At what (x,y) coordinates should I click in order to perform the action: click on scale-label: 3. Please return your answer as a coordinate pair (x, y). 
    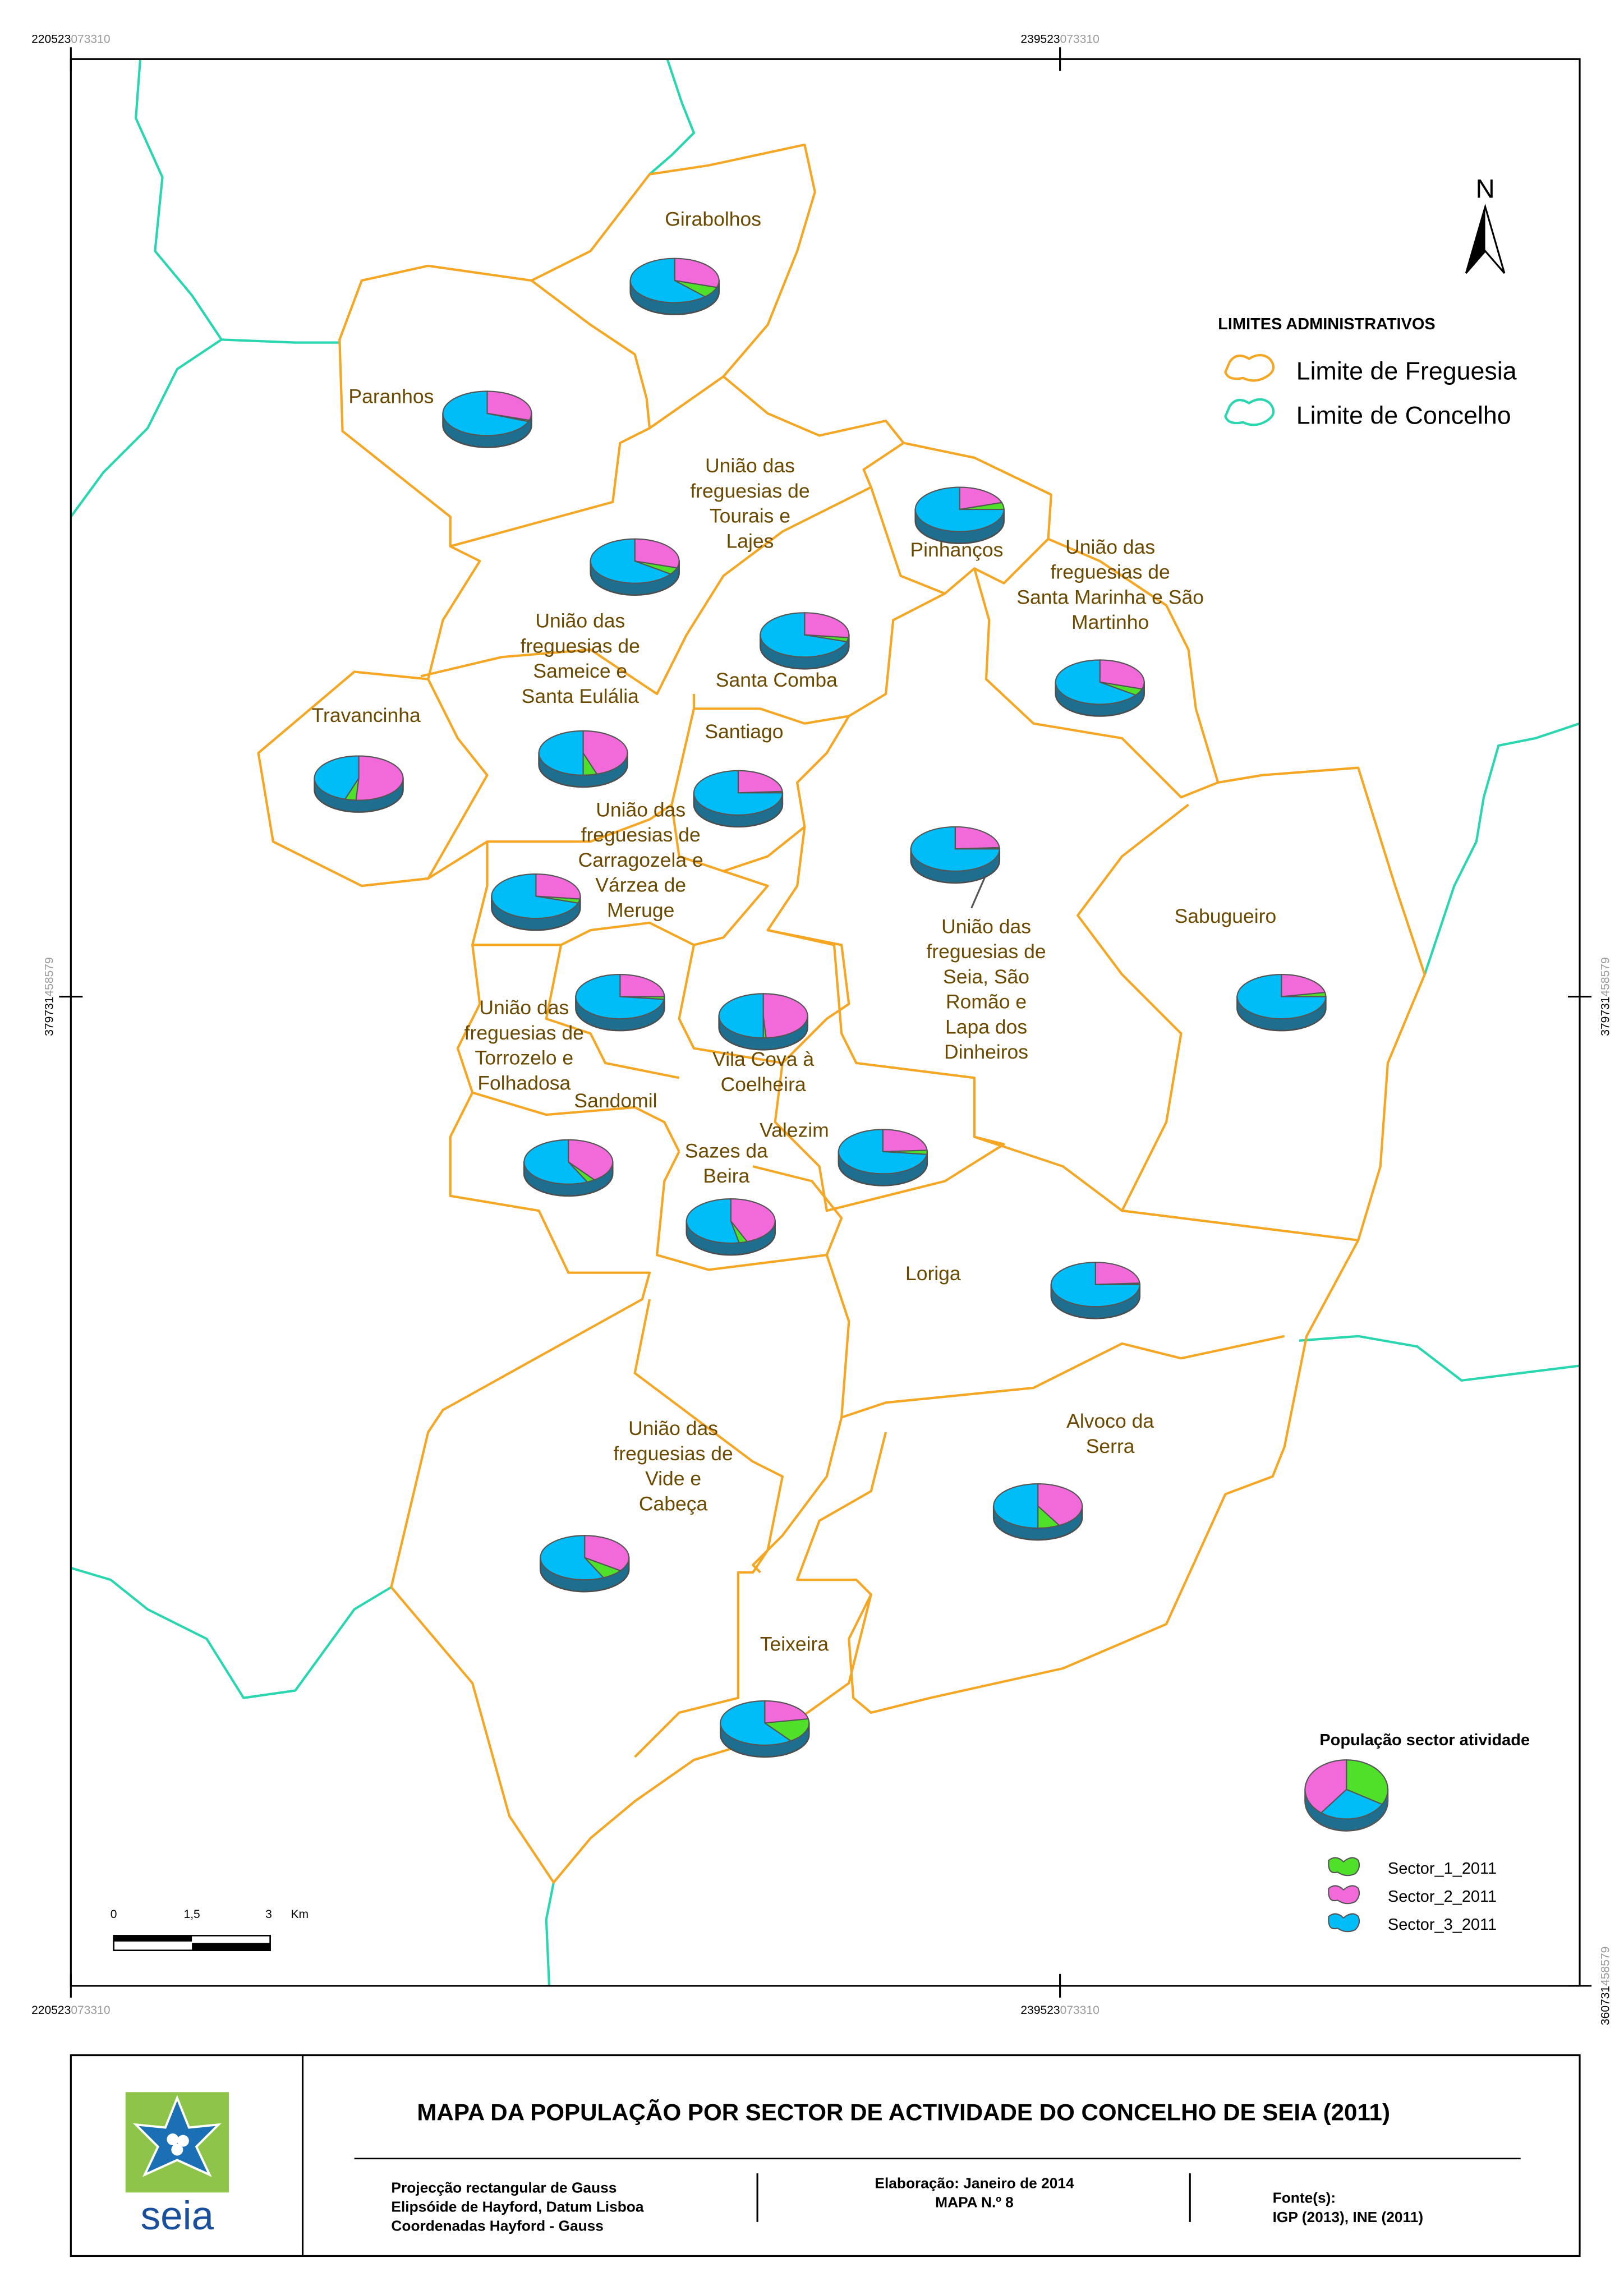
    Looking at the image, I should click on (268, 1914).